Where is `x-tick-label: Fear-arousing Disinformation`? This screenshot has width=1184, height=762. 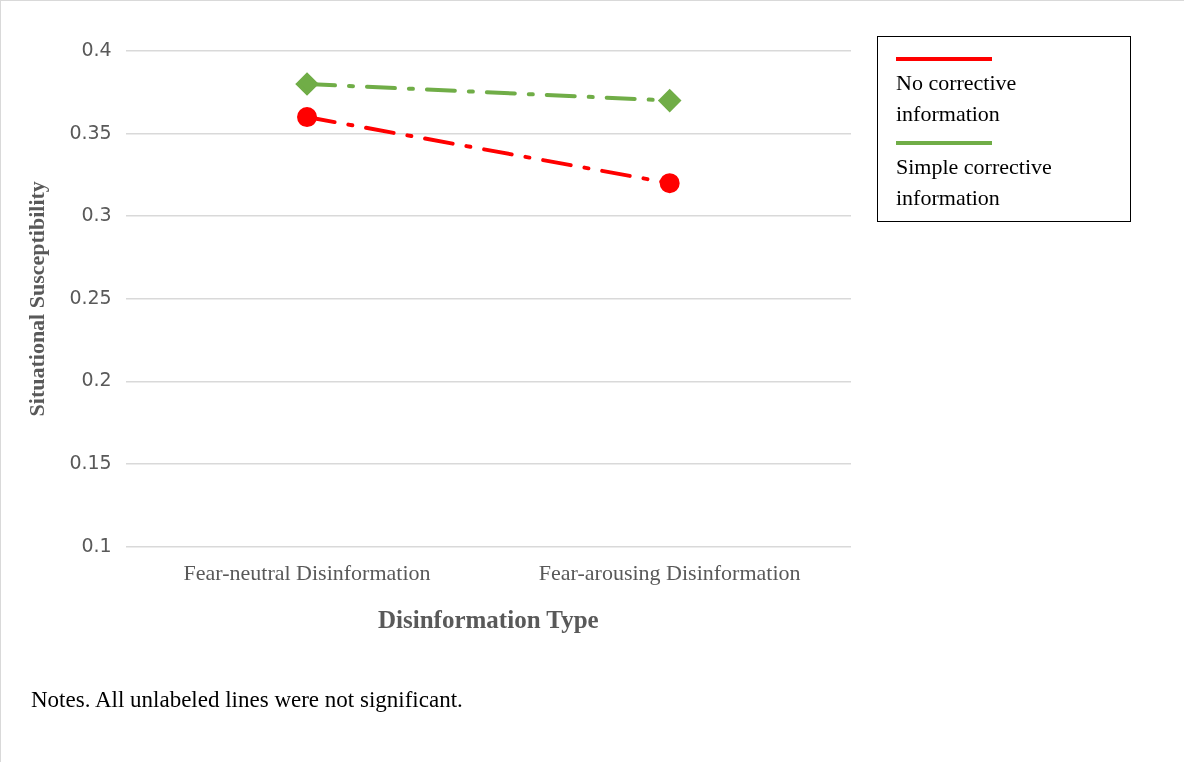
x-tick-label: Fear-arousing Disinformation is located at coordinates (669, 572).